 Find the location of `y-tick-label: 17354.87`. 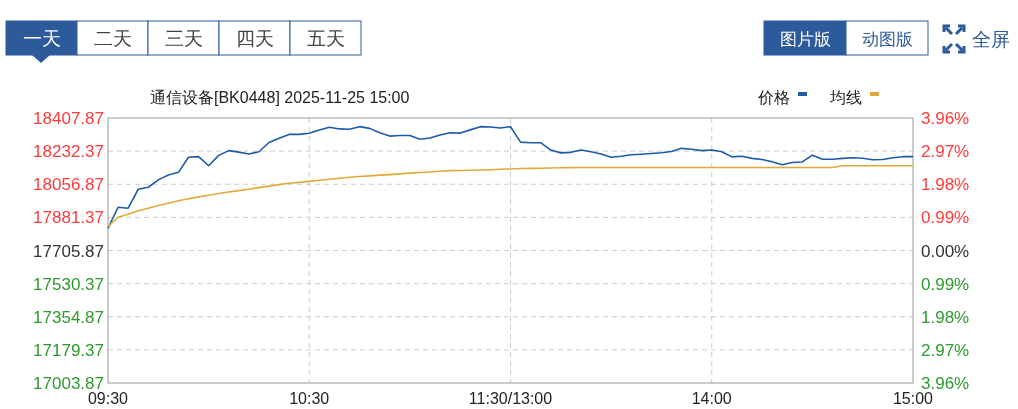

y-tick-label: 17354.87 is located at coordinates (68, 317).